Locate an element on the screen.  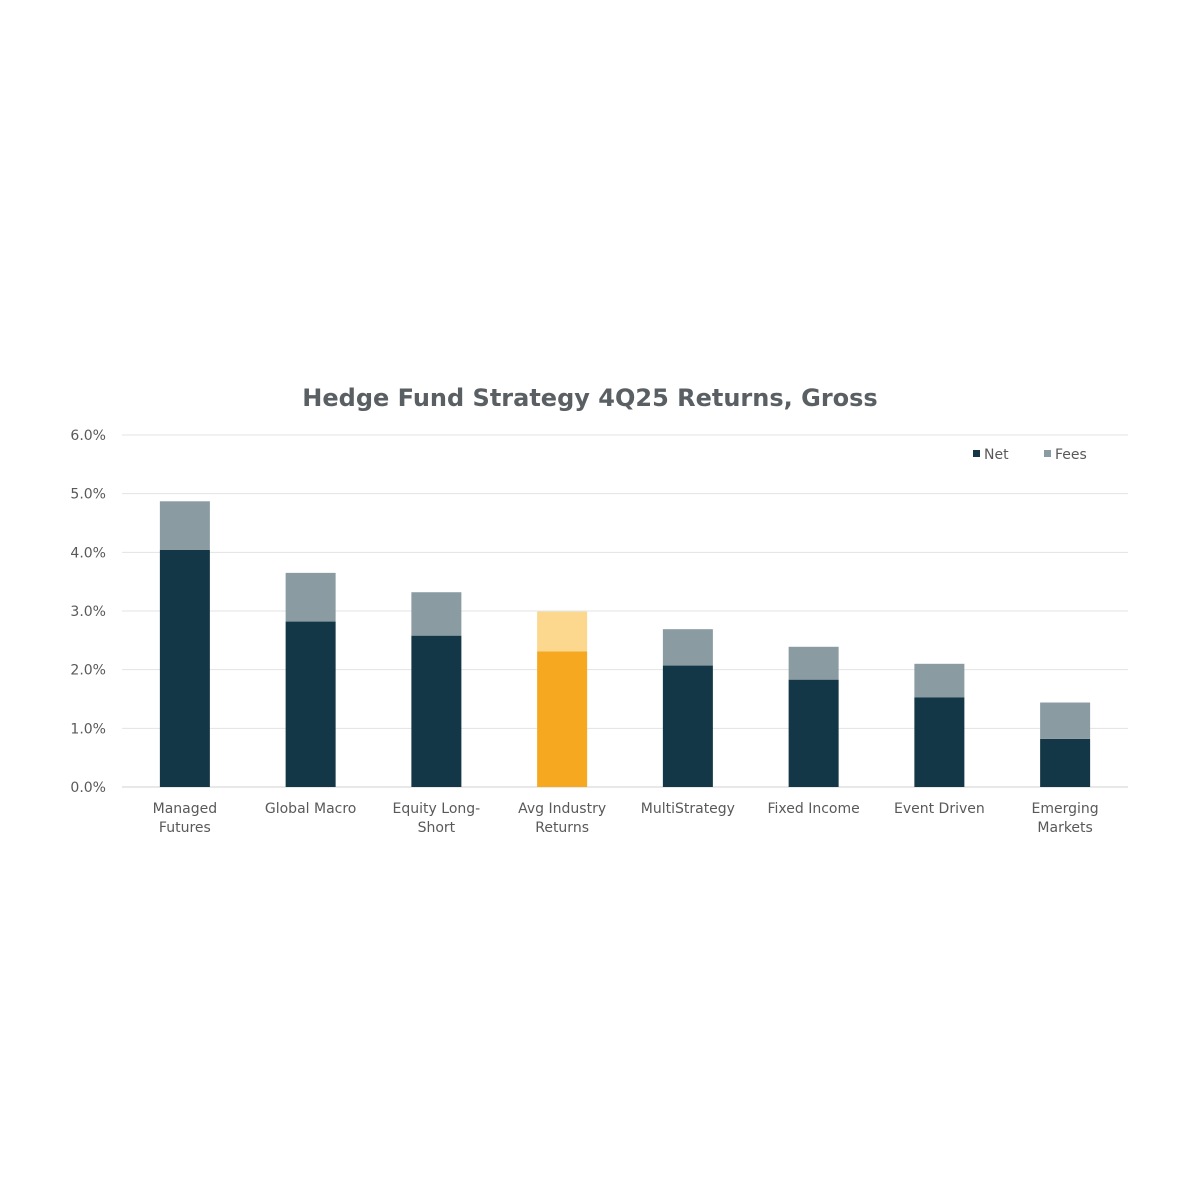
x-tick-label: Short is located at coordinates (437, 828).